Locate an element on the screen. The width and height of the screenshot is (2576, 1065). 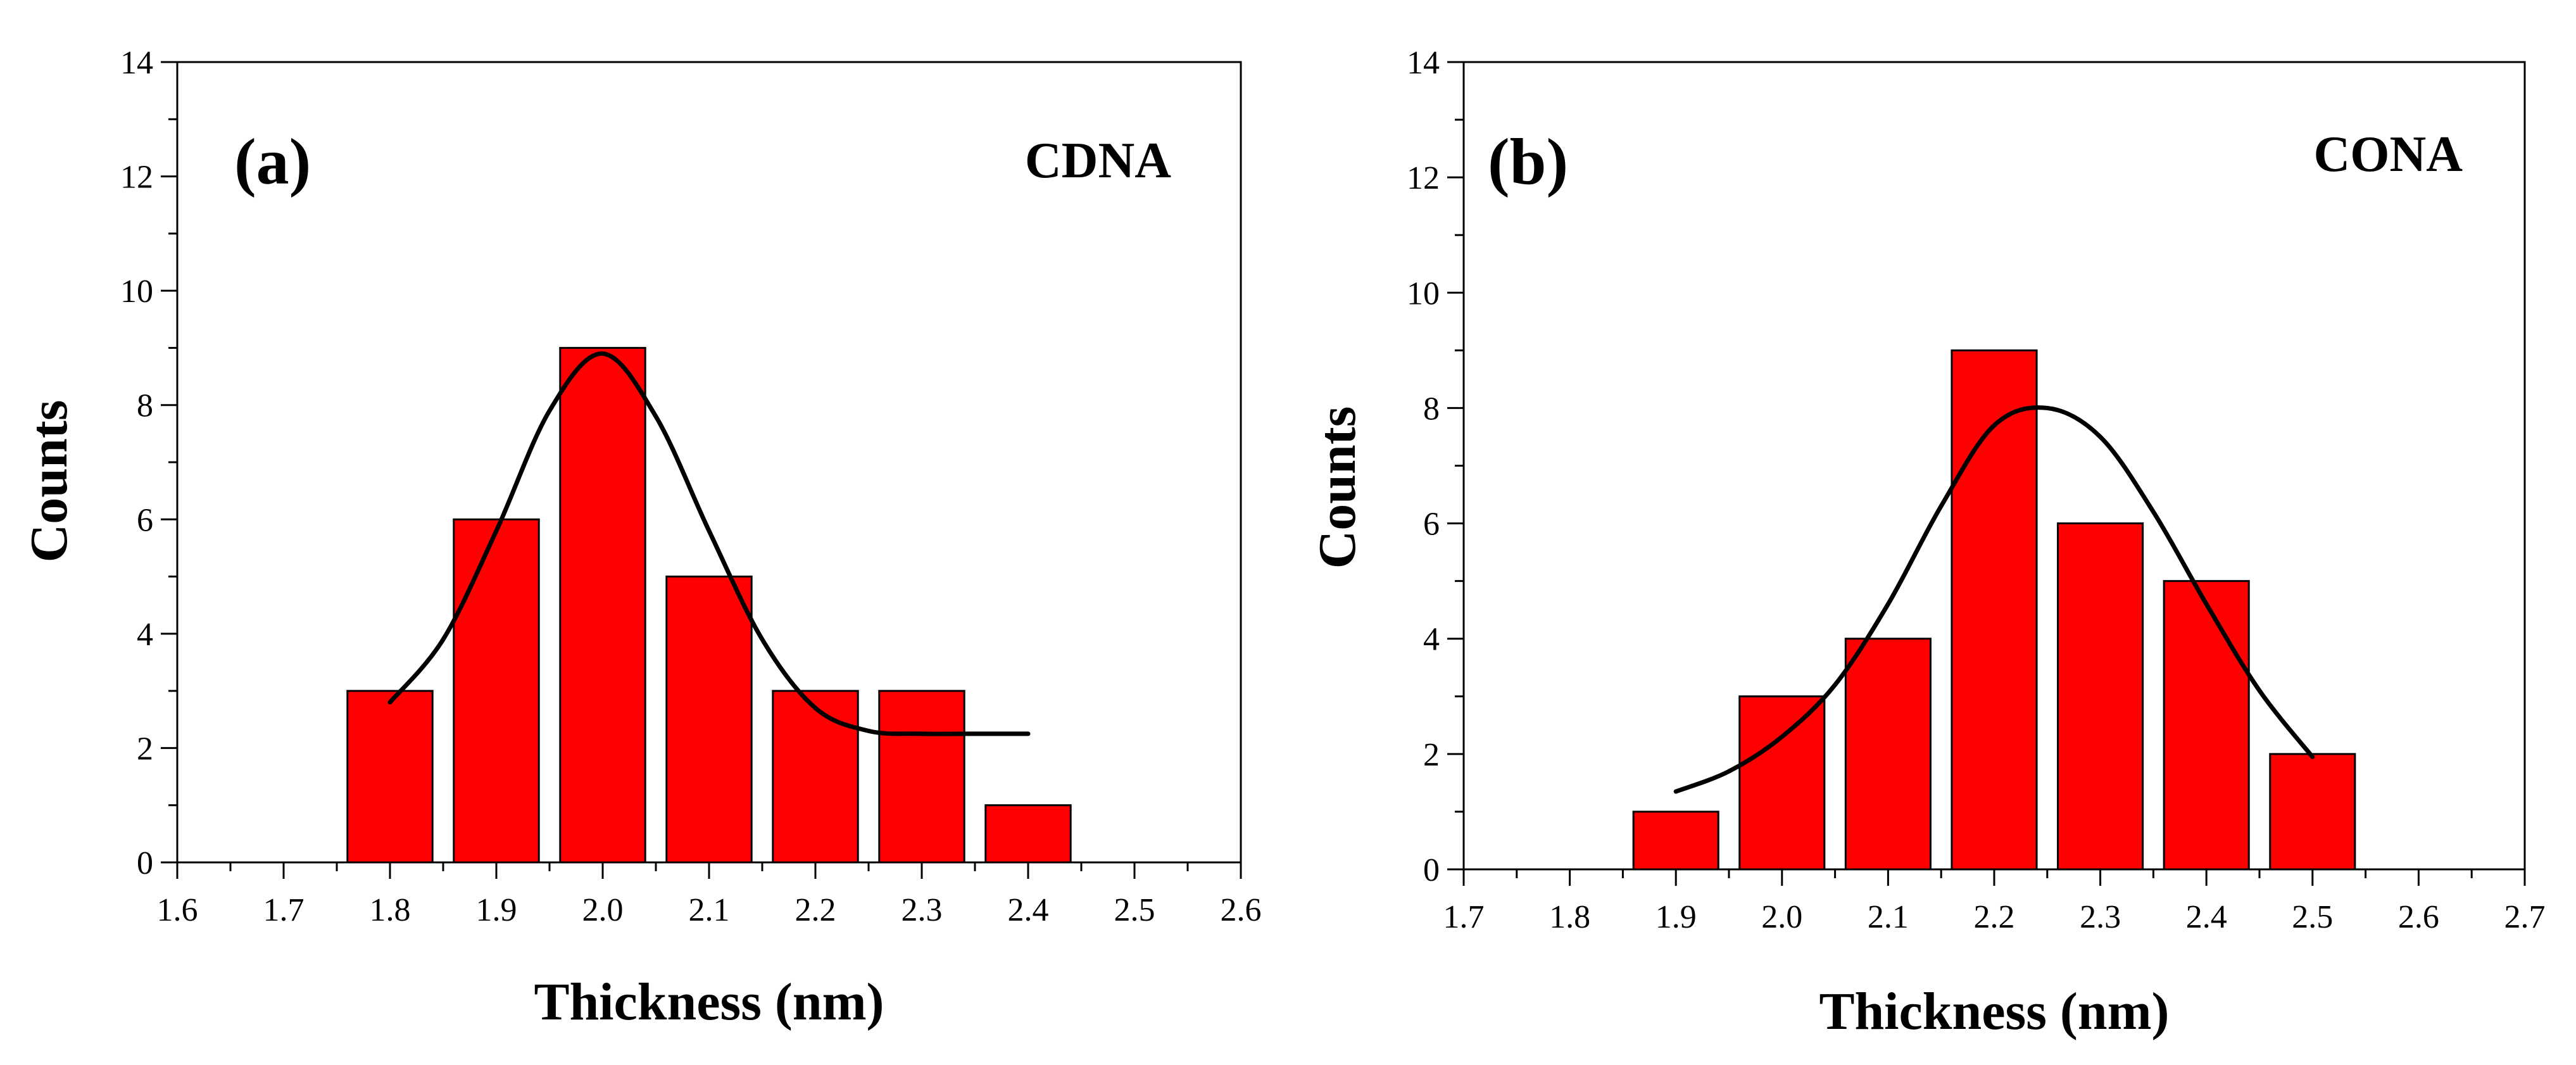
panel-b-bar-2.2 is located at coordinates (1994, 610).